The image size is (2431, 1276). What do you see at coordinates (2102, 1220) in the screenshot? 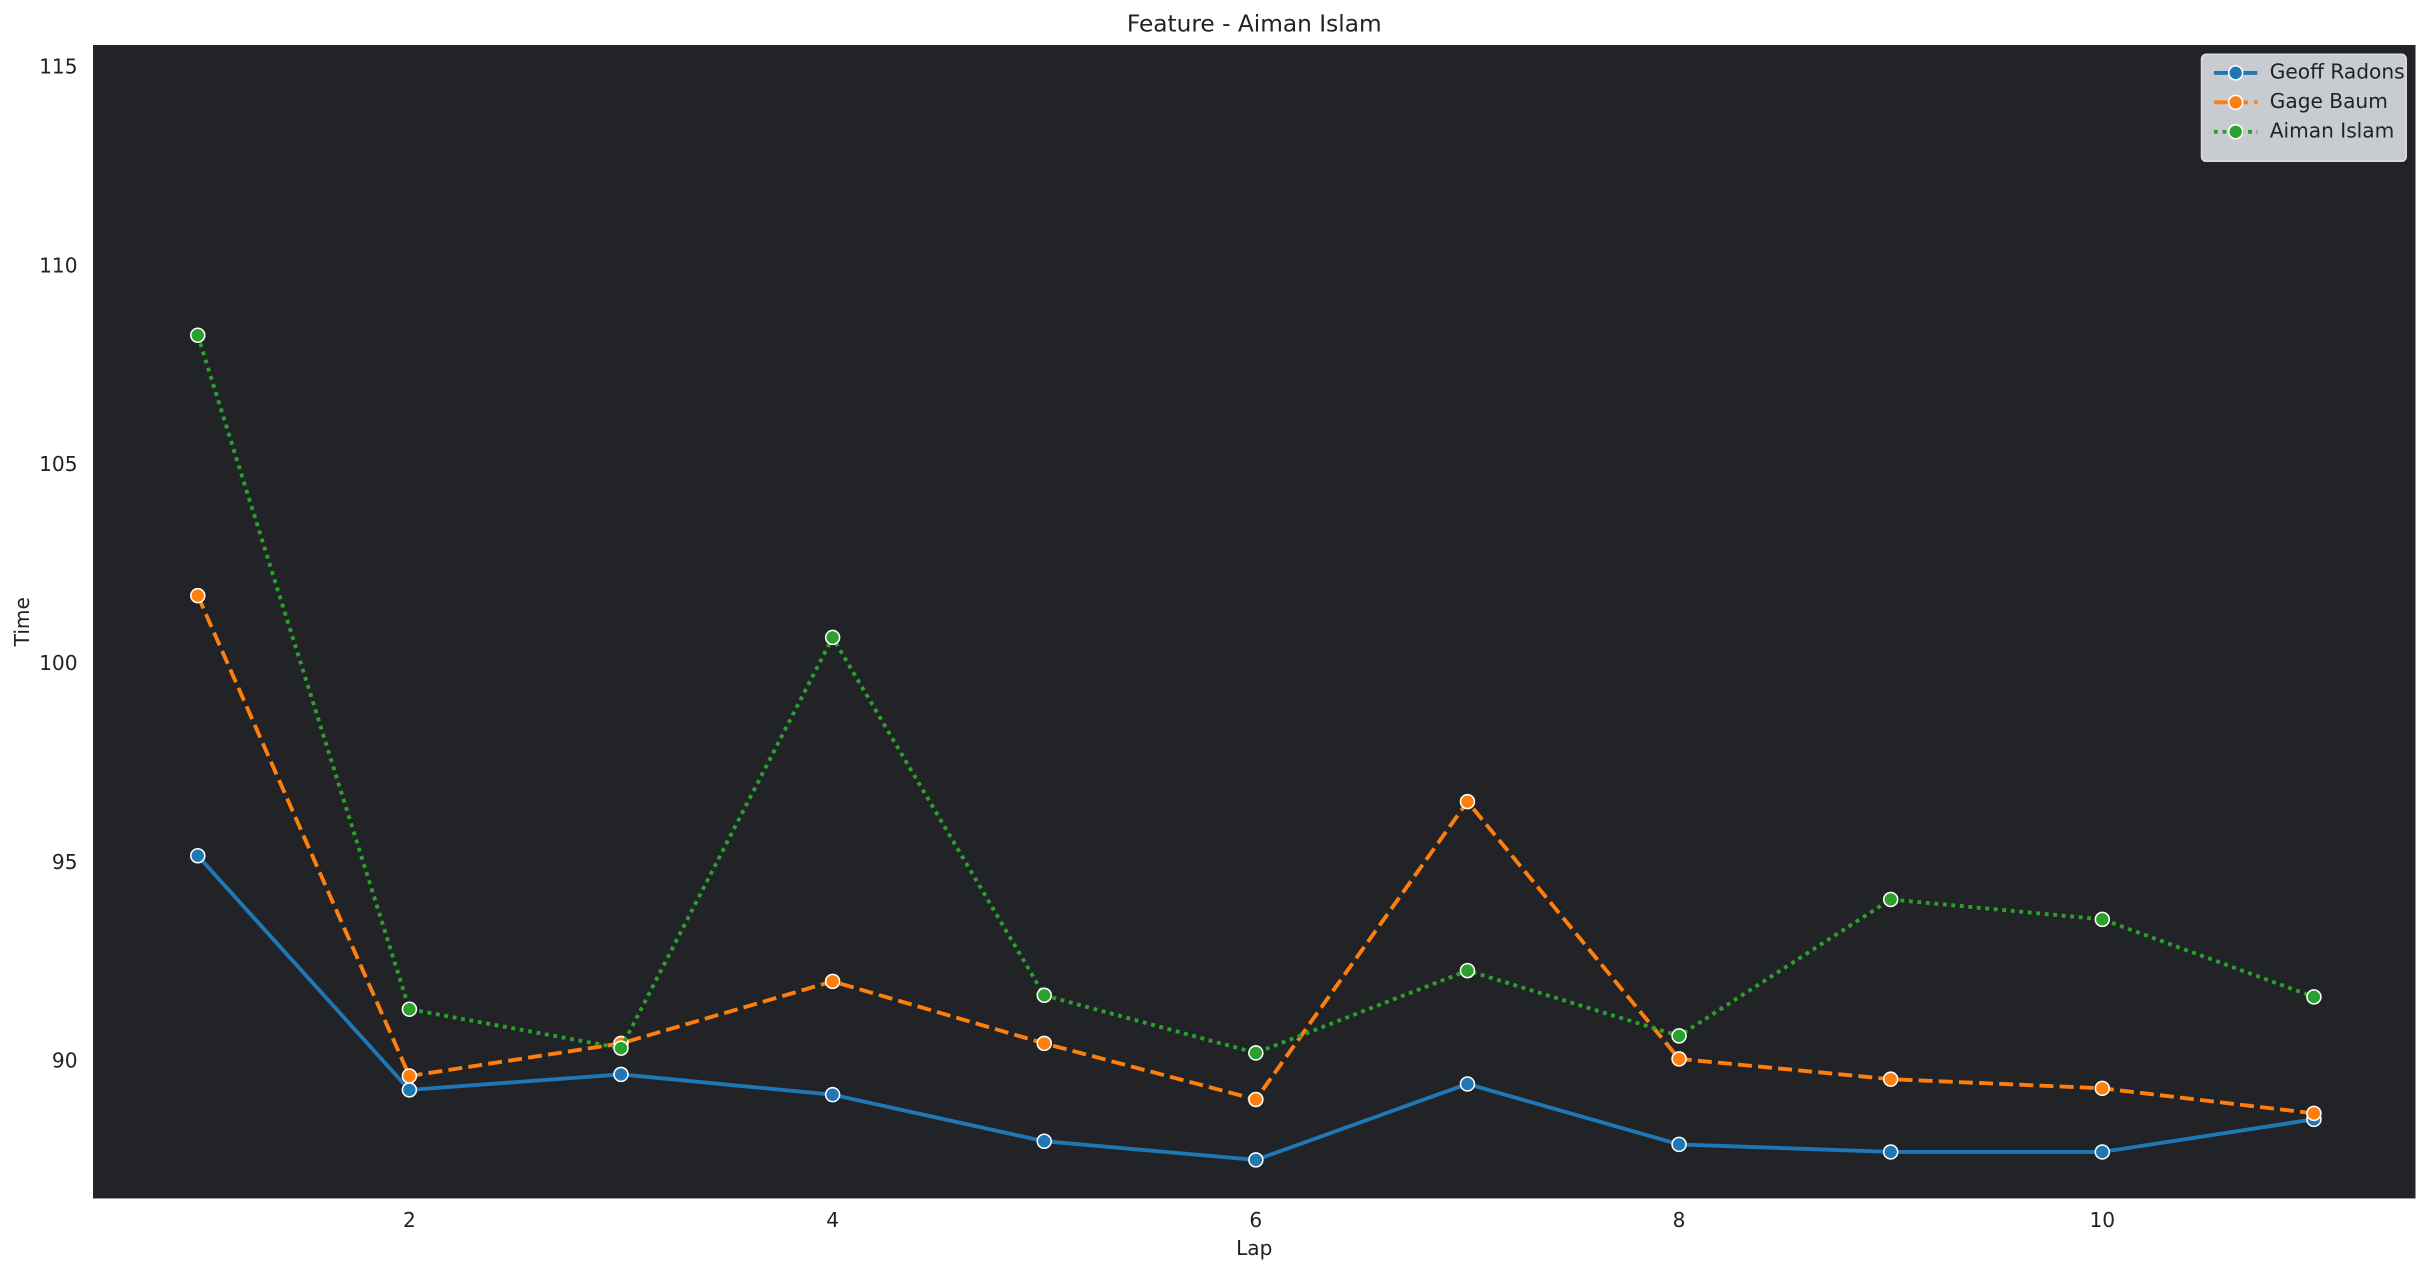
I see `x-tick-label: 10` at bounding box center [2102, 1220].